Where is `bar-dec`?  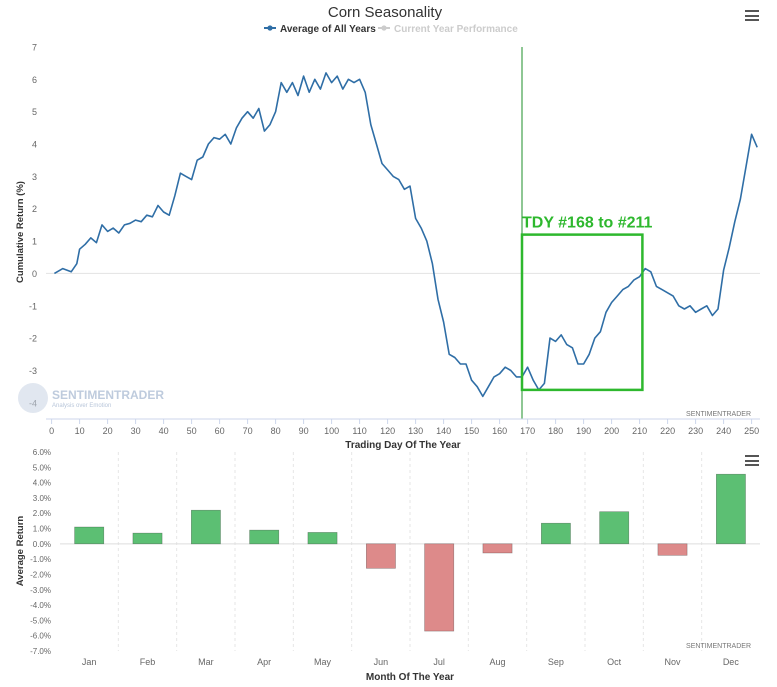
bar-dec is located at coordinates (730, 509).